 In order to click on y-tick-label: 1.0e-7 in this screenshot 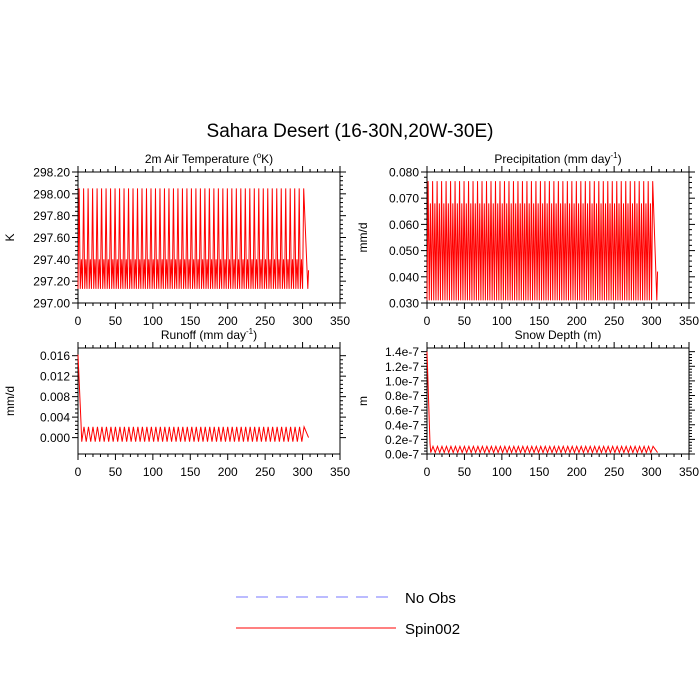, I will do `click(402, 381)`.